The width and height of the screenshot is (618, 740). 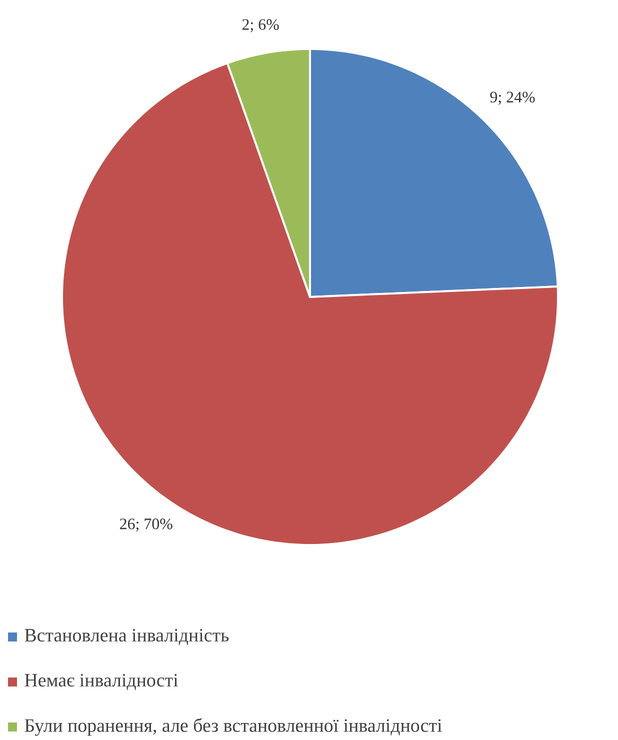 I want to click on data-label: 9; 24%, so click(x=512, y=98).